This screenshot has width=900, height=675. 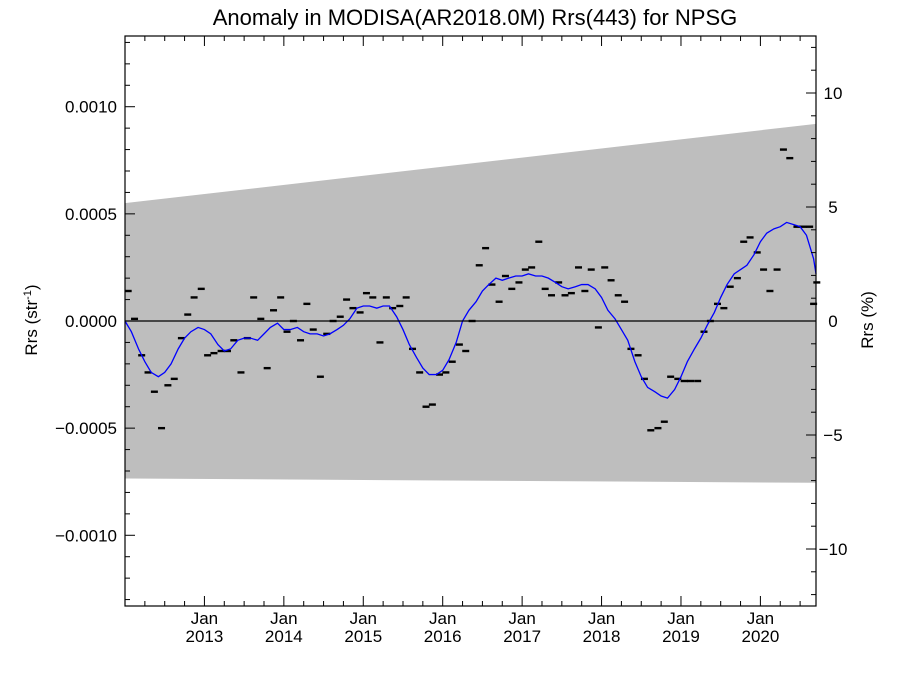 I want to click on y-left-tick-label: −0.0010, so click(x=86, y=535).